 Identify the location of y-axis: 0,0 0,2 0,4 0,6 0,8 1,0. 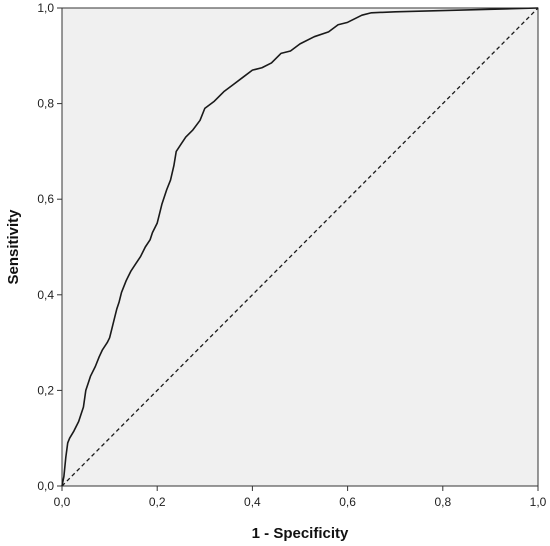
(49, 247).